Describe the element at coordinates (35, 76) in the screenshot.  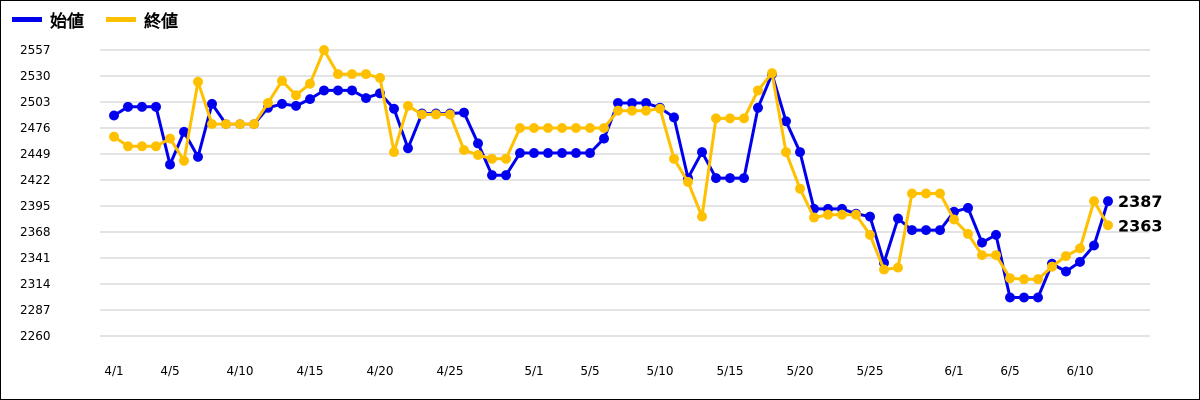
I see `y-tick-label-1: 2530` at that location.